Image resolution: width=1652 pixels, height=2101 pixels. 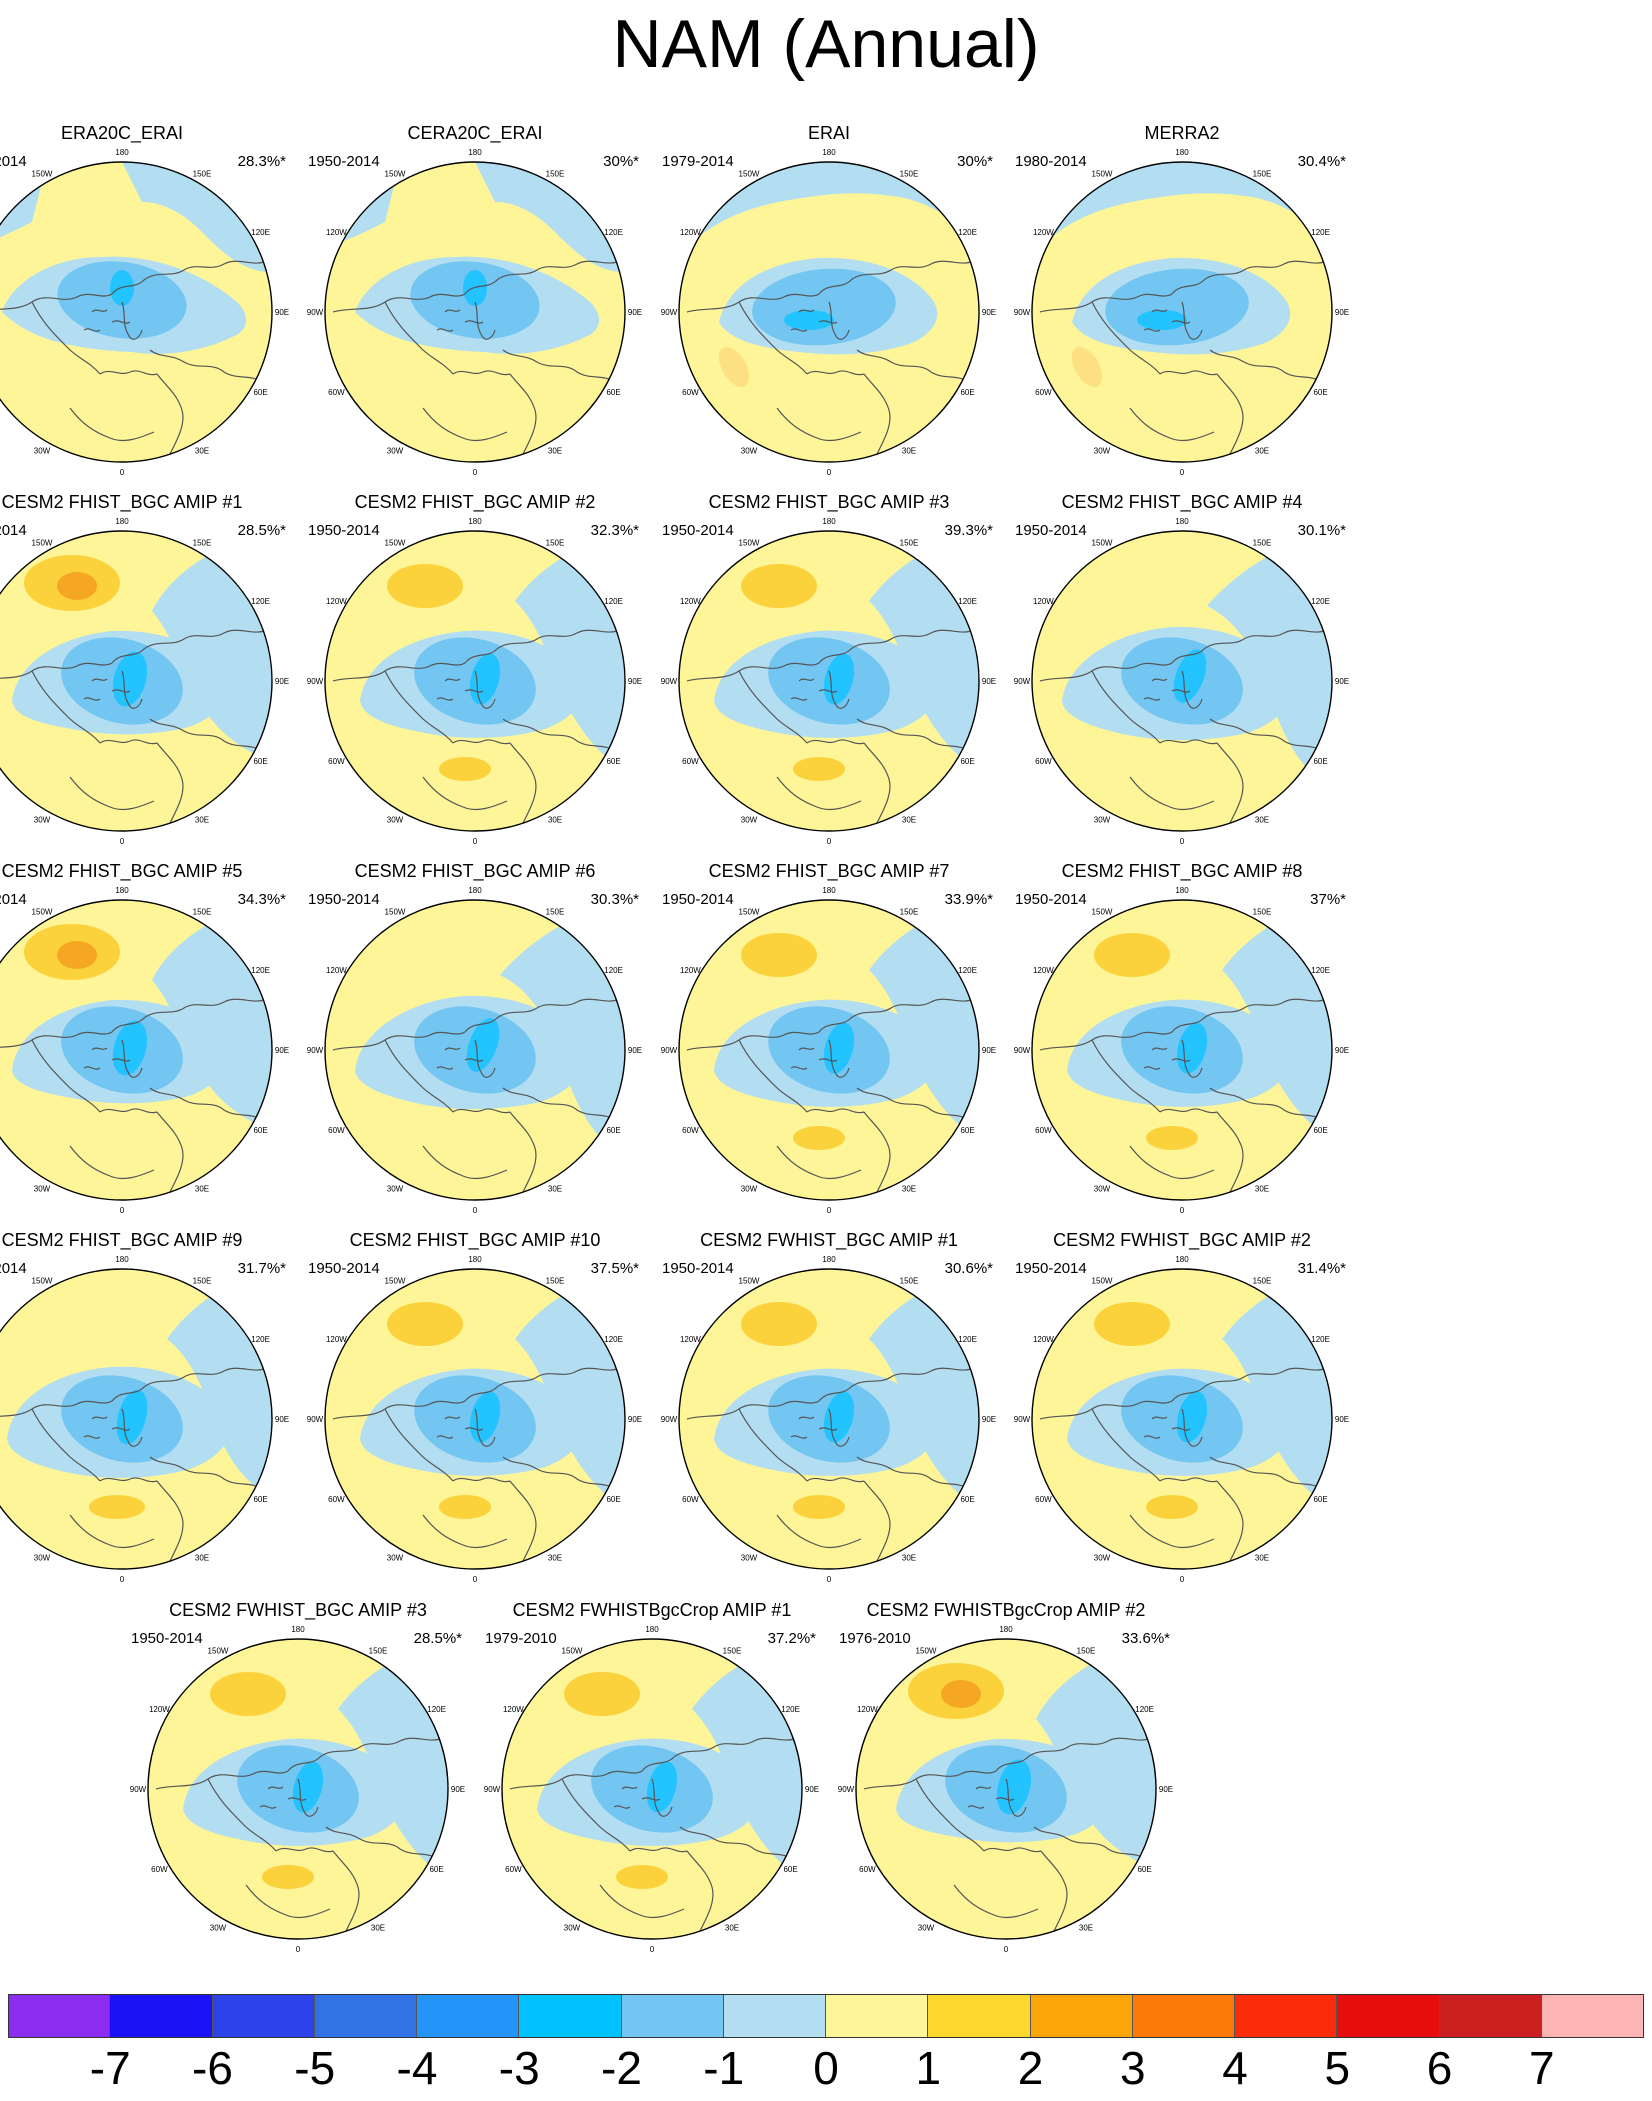 I want to click on panel-title: CESM2 FHIST_BGC AMIP #7, so click(x=829, y=871).